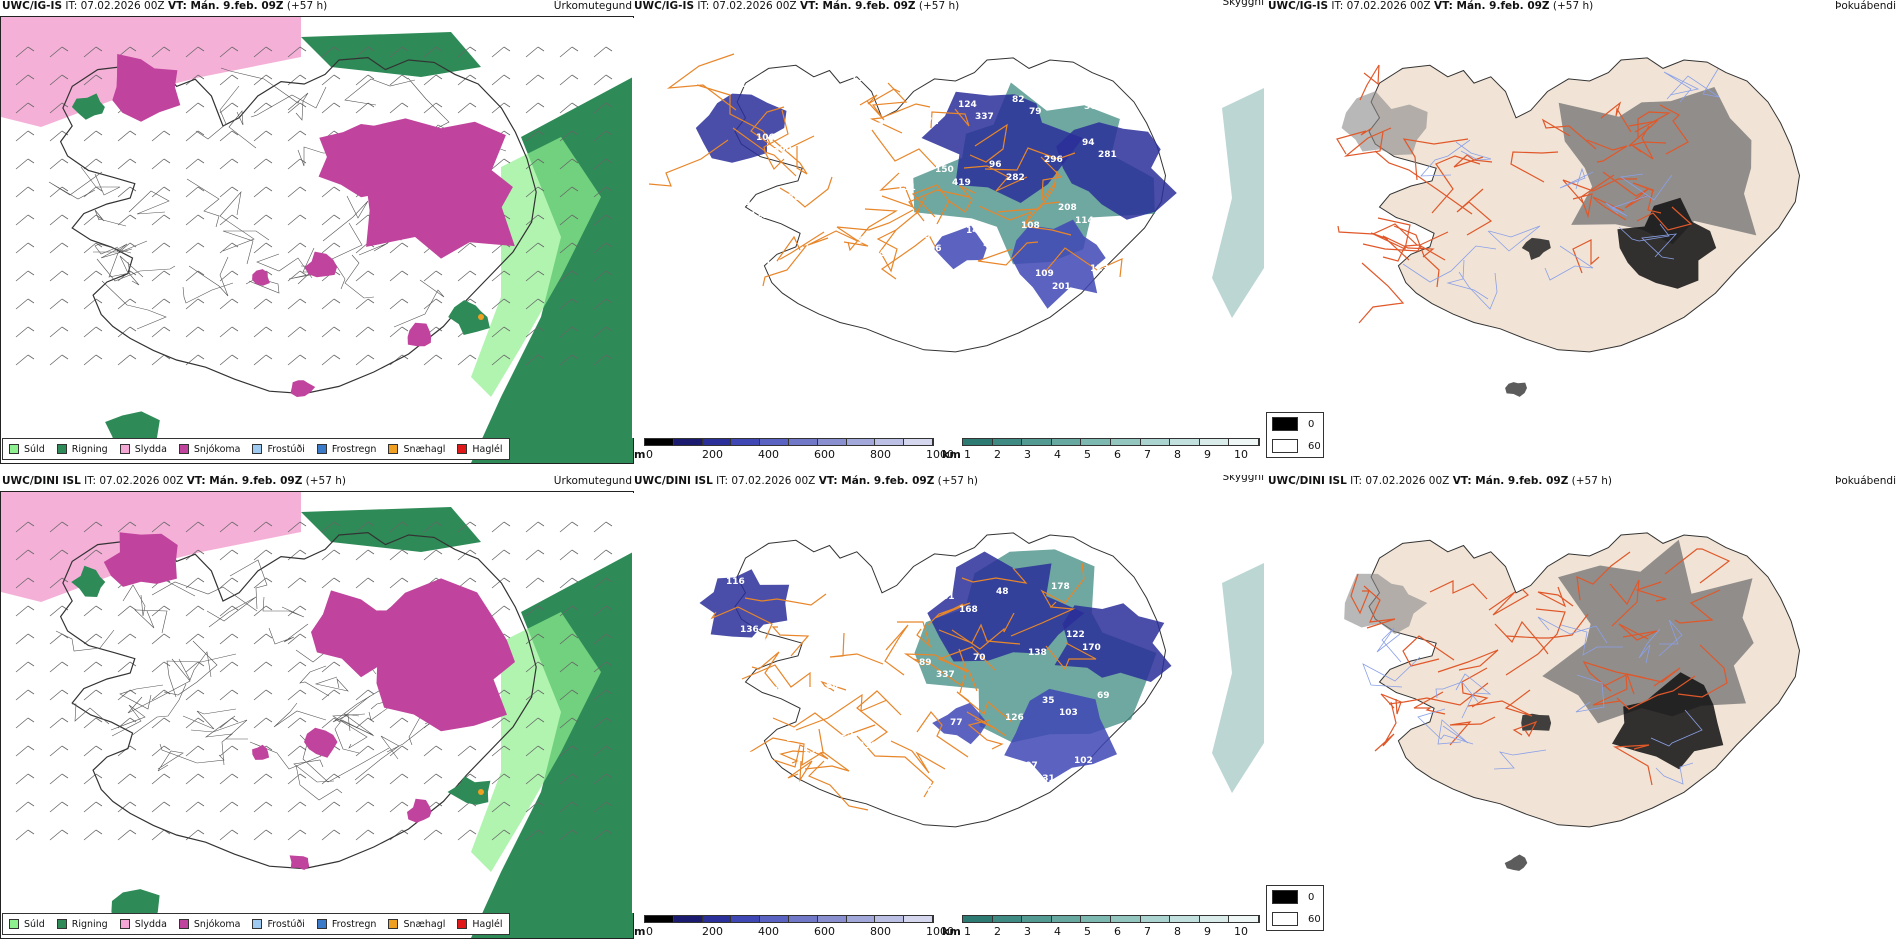 The width and height of the screenshot is (1900, 950). What do you see at coordinates (945, 675) in the screenshot?
I see `snow-depth-label: 337` at bounding box center [945, 675].